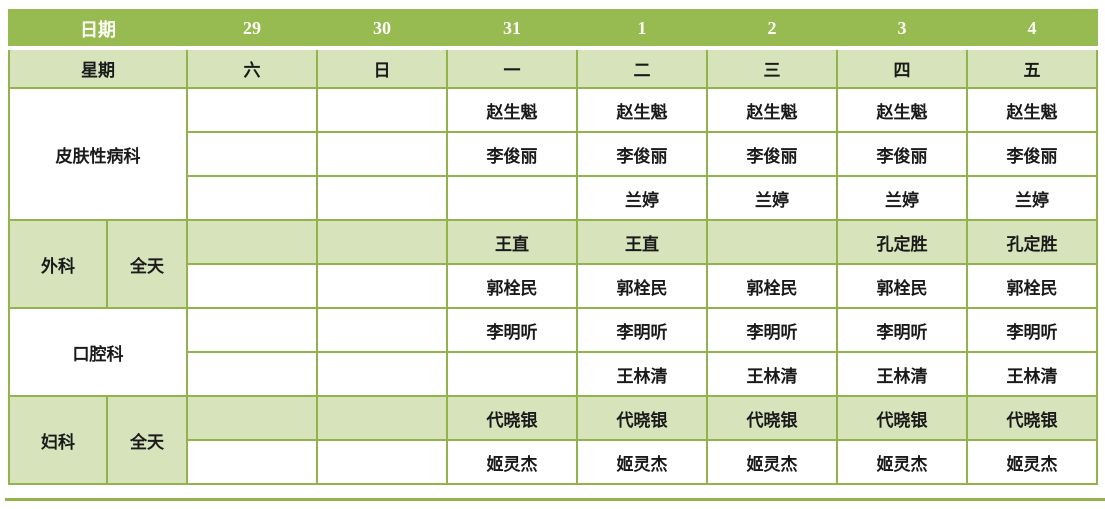  Describe the element at coordinates (252, 29) in the screenshot. I see `date-cell: 29` at that location.